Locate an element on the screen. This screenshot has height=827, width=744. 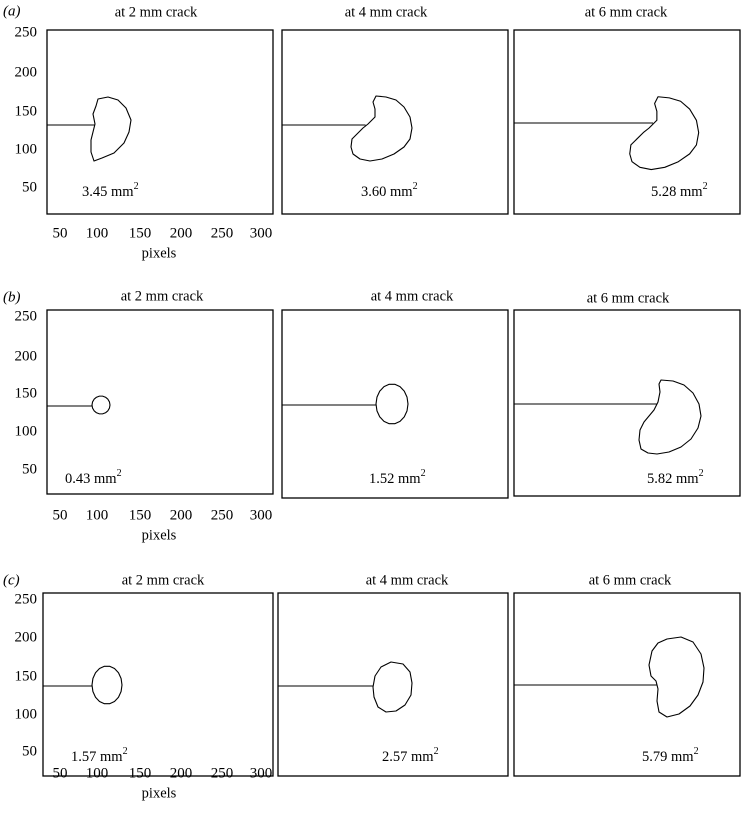
area-label: 5.28 mm2 is located at coordinates (679, 190).